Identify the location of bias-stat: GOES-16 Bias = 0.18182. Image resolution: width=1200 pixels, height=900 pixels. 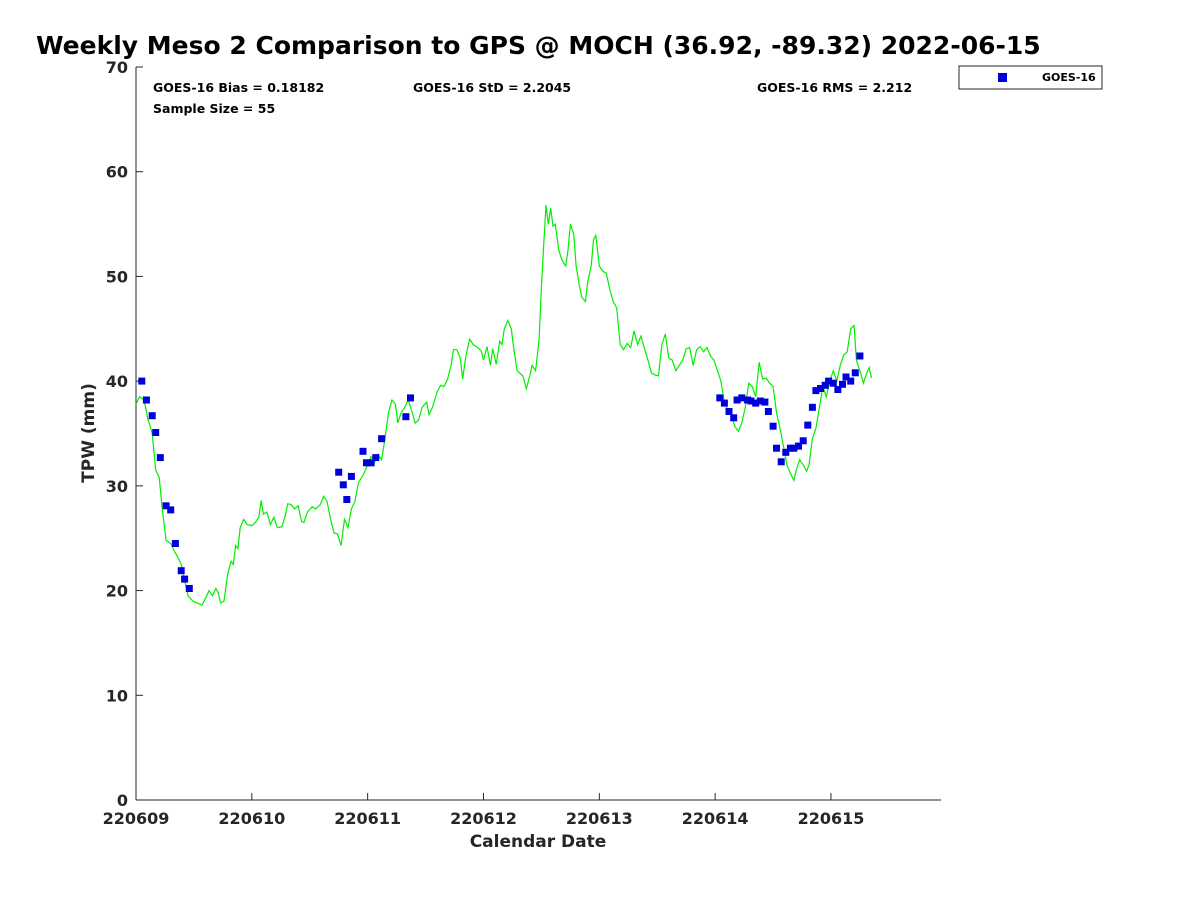
(238, 87).